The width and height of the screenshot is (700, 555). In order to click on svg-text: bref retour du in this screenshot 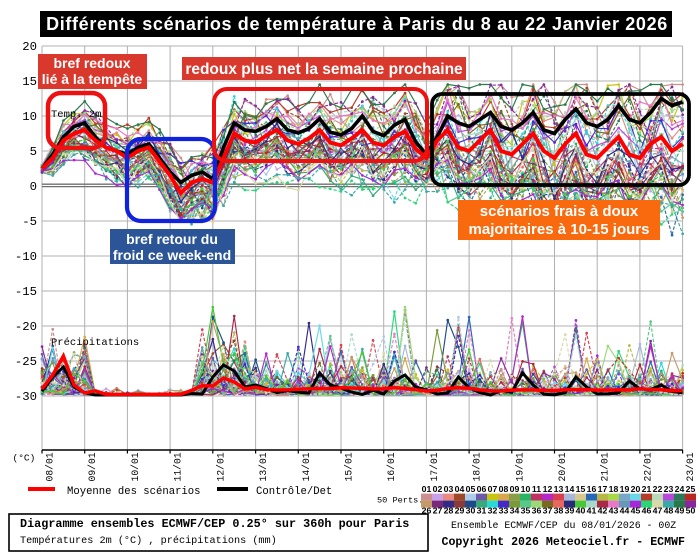, I will do `click(172, 239)`.